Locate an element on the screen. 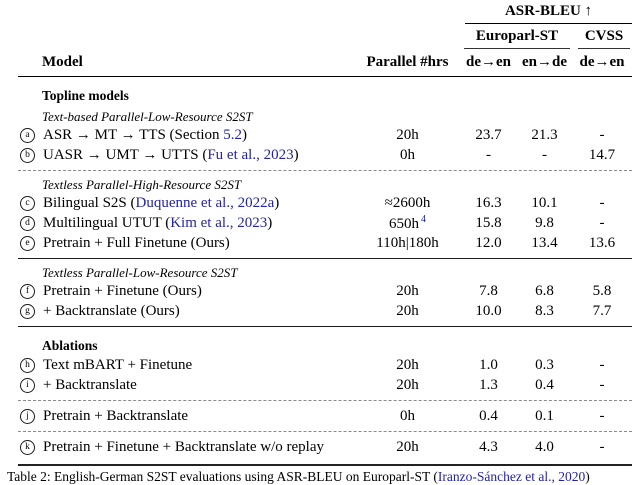 The image size is (640, 485). citation-link: Duquenne et al., 2022a is located at coordinates (205, 202).